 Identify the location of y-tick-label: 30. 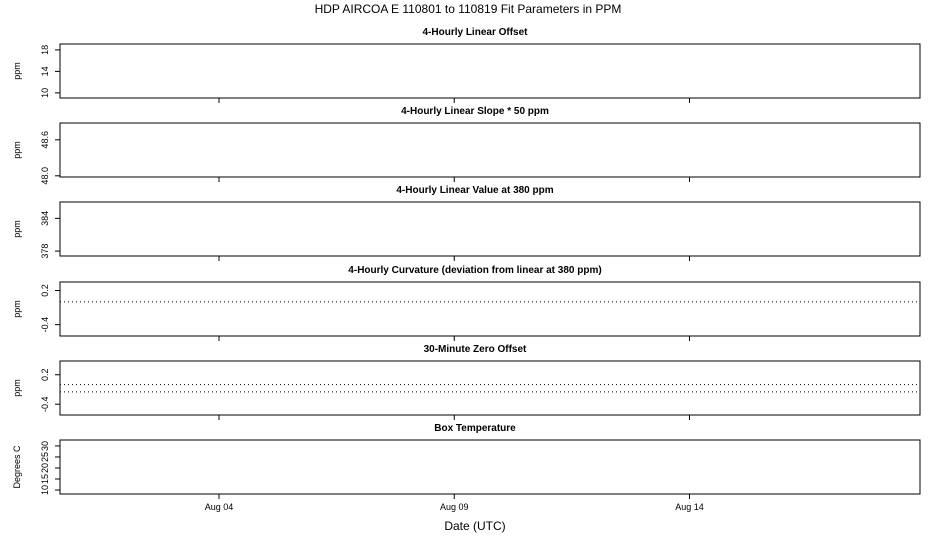
(45, 446).